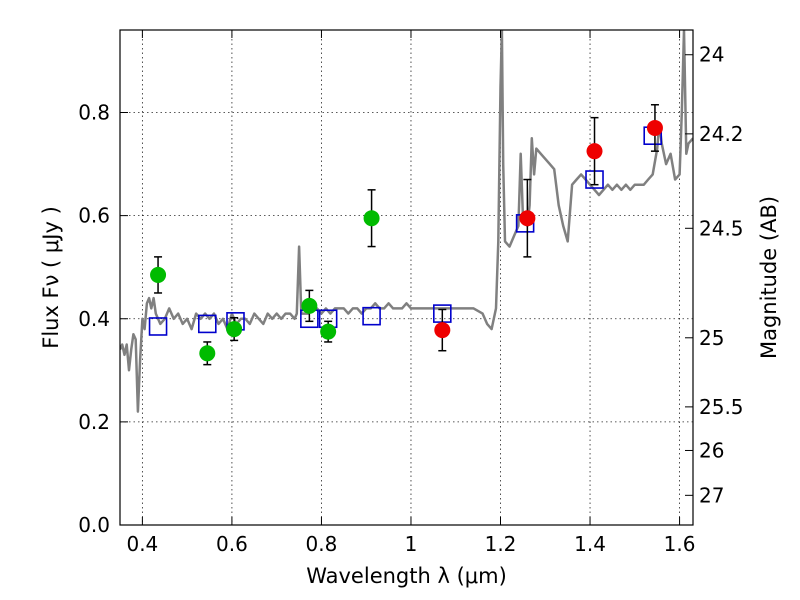 The height and width of the screenshot is (600, 800). Describe the element at coordinates (721, 134) in the screenshot. I see `mag-tick-label: 24.2` at that location.